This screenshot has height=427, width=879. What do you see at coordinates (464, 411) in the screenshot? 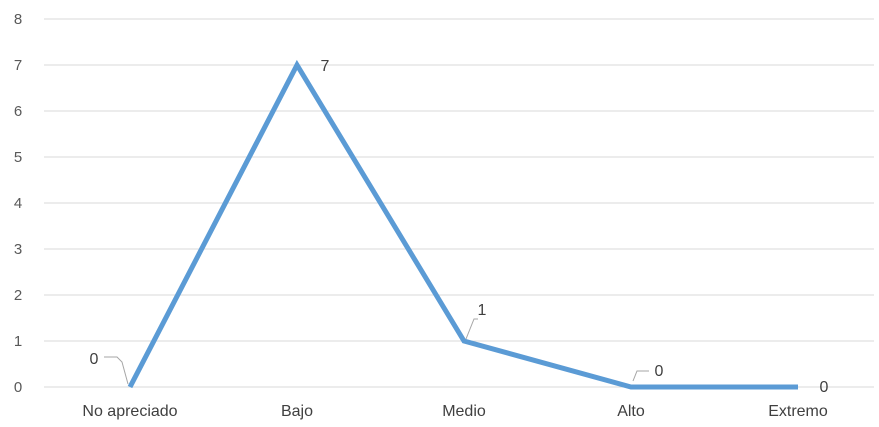
I see `x-tick-label: Medio` at bounding box center [464, 411].